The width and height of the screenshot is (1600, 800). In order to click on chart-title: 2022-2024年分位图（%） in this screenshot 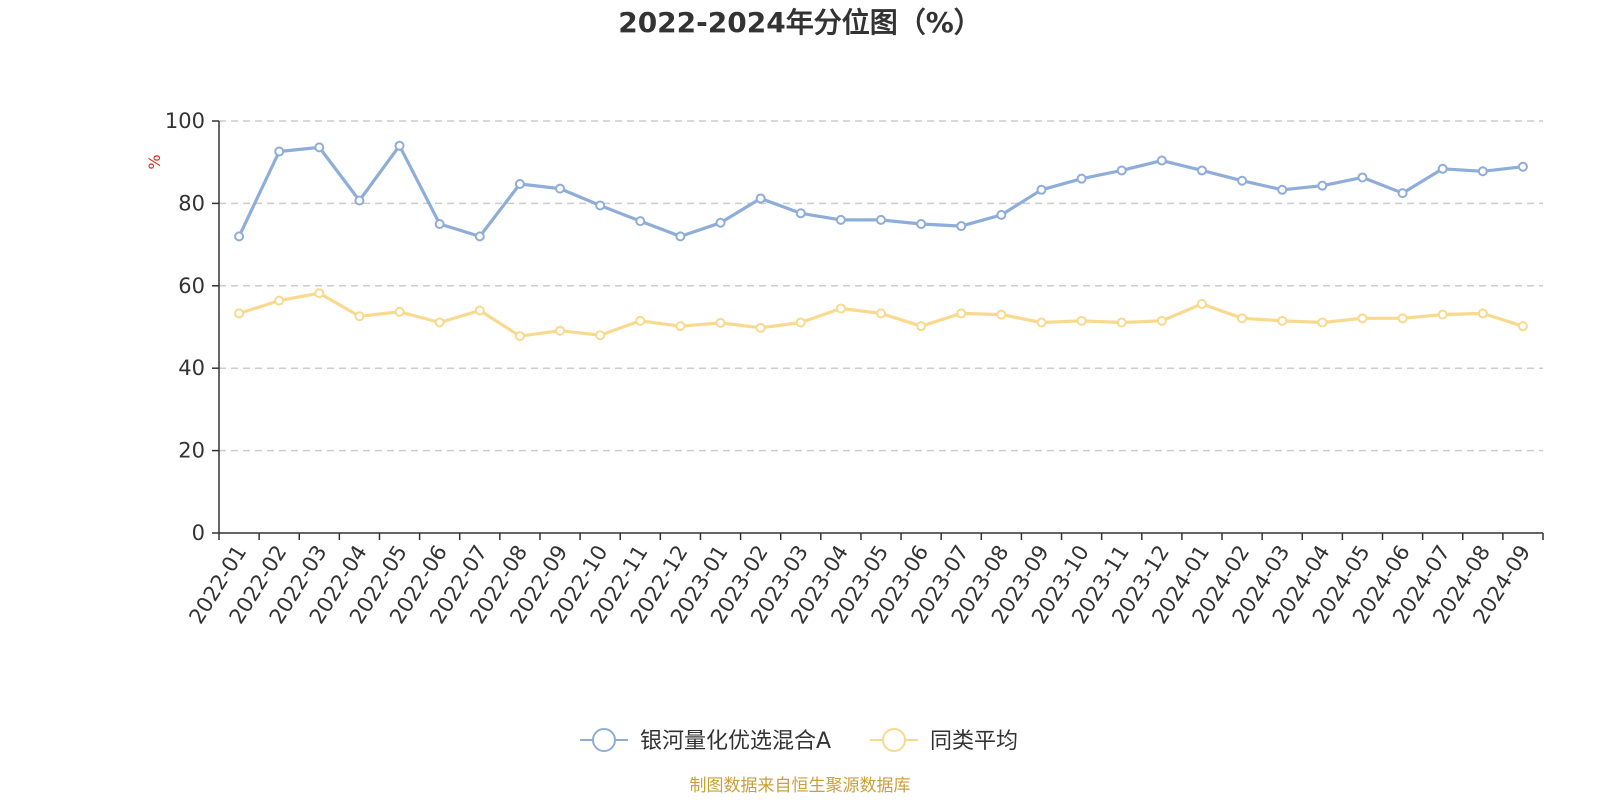, I will do `click(800, 22)`.